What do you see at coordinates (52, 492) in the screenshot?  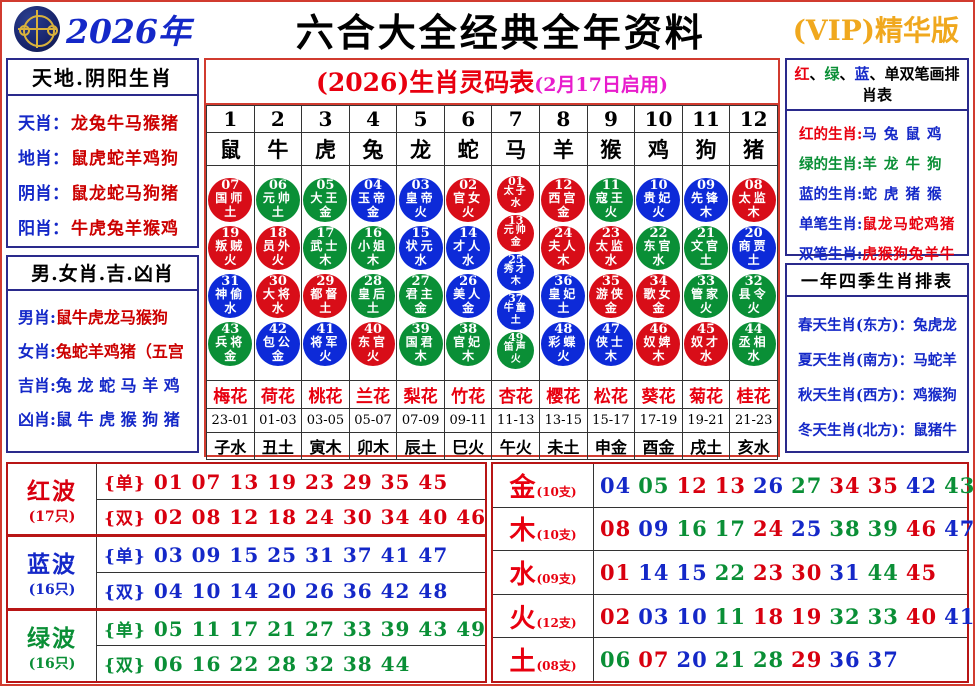 I see `wave-name: 红波` at bounding box center [52, 492].